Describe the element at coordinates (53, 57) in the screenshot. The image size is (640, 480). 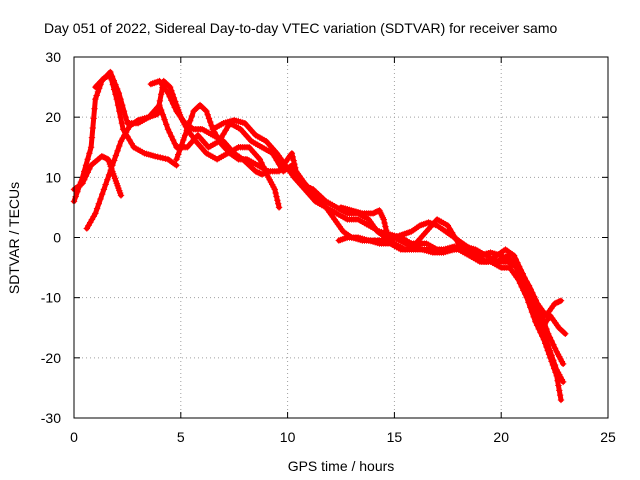
I see `y-tick-label: 30` at that location.